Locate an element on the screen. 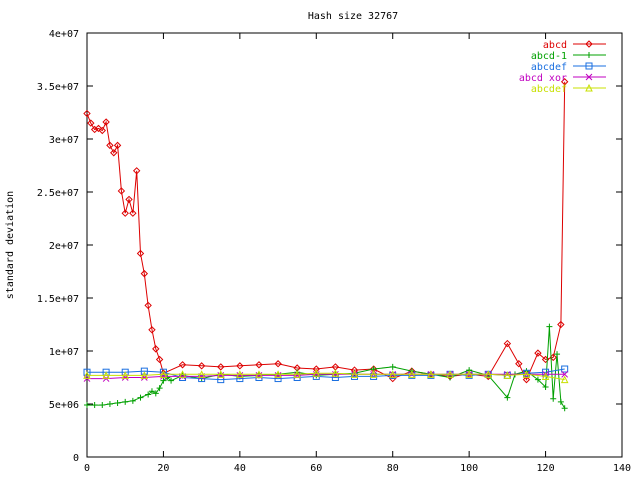 This screenshot has width=640, height=480. legend-label: abcd is located at coordinates (555, 45).